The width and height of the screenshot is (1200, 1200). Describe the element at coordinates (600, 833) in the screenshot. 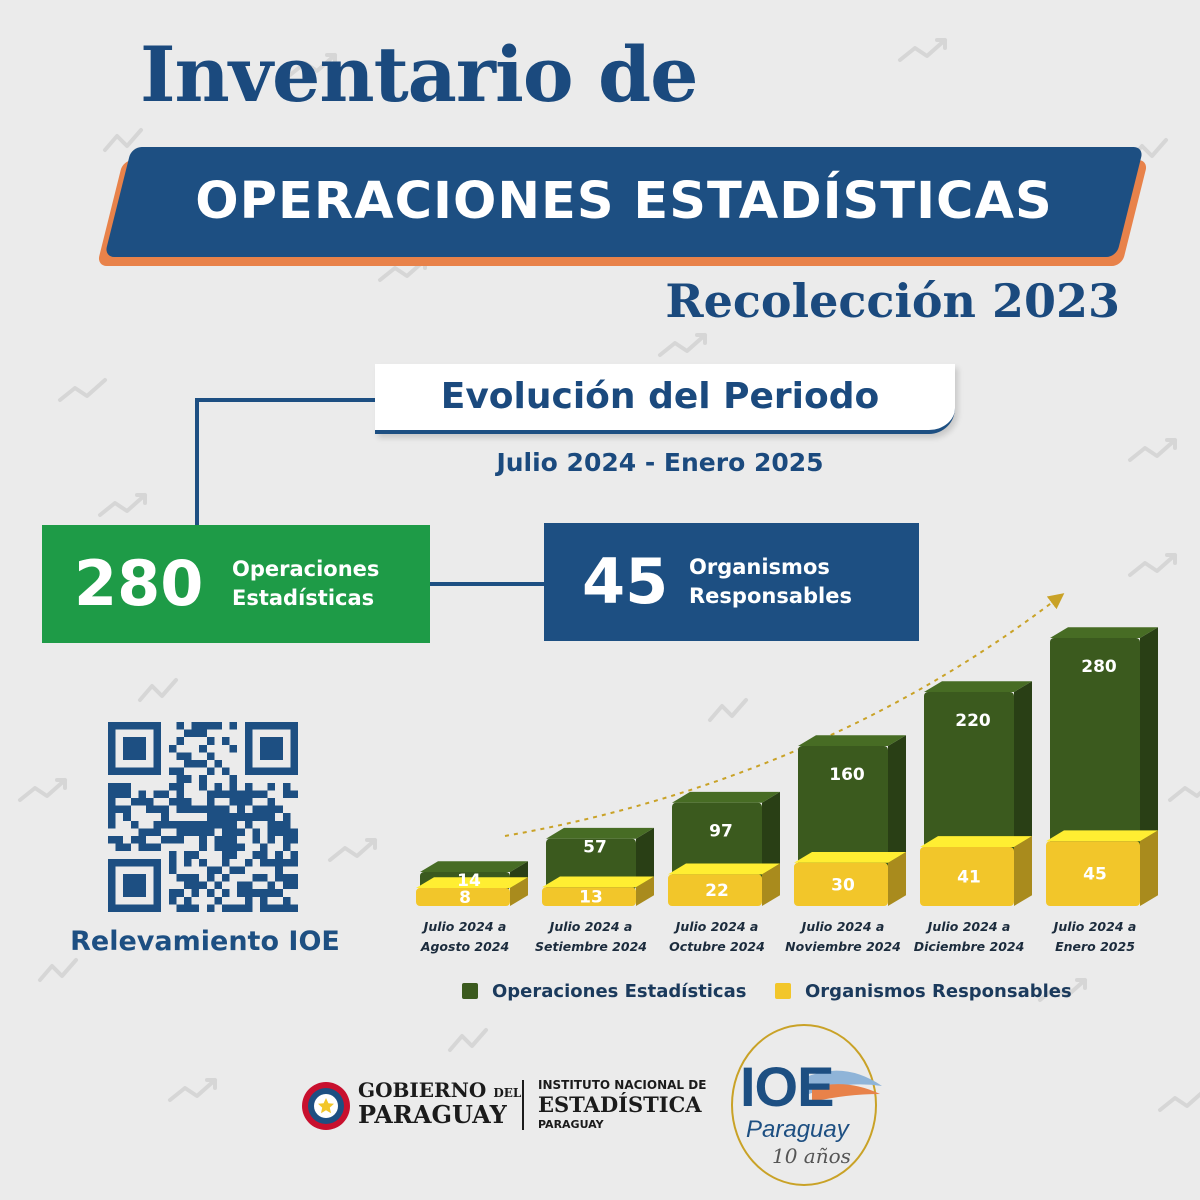

I see `bar-operations-1-top` at that location.